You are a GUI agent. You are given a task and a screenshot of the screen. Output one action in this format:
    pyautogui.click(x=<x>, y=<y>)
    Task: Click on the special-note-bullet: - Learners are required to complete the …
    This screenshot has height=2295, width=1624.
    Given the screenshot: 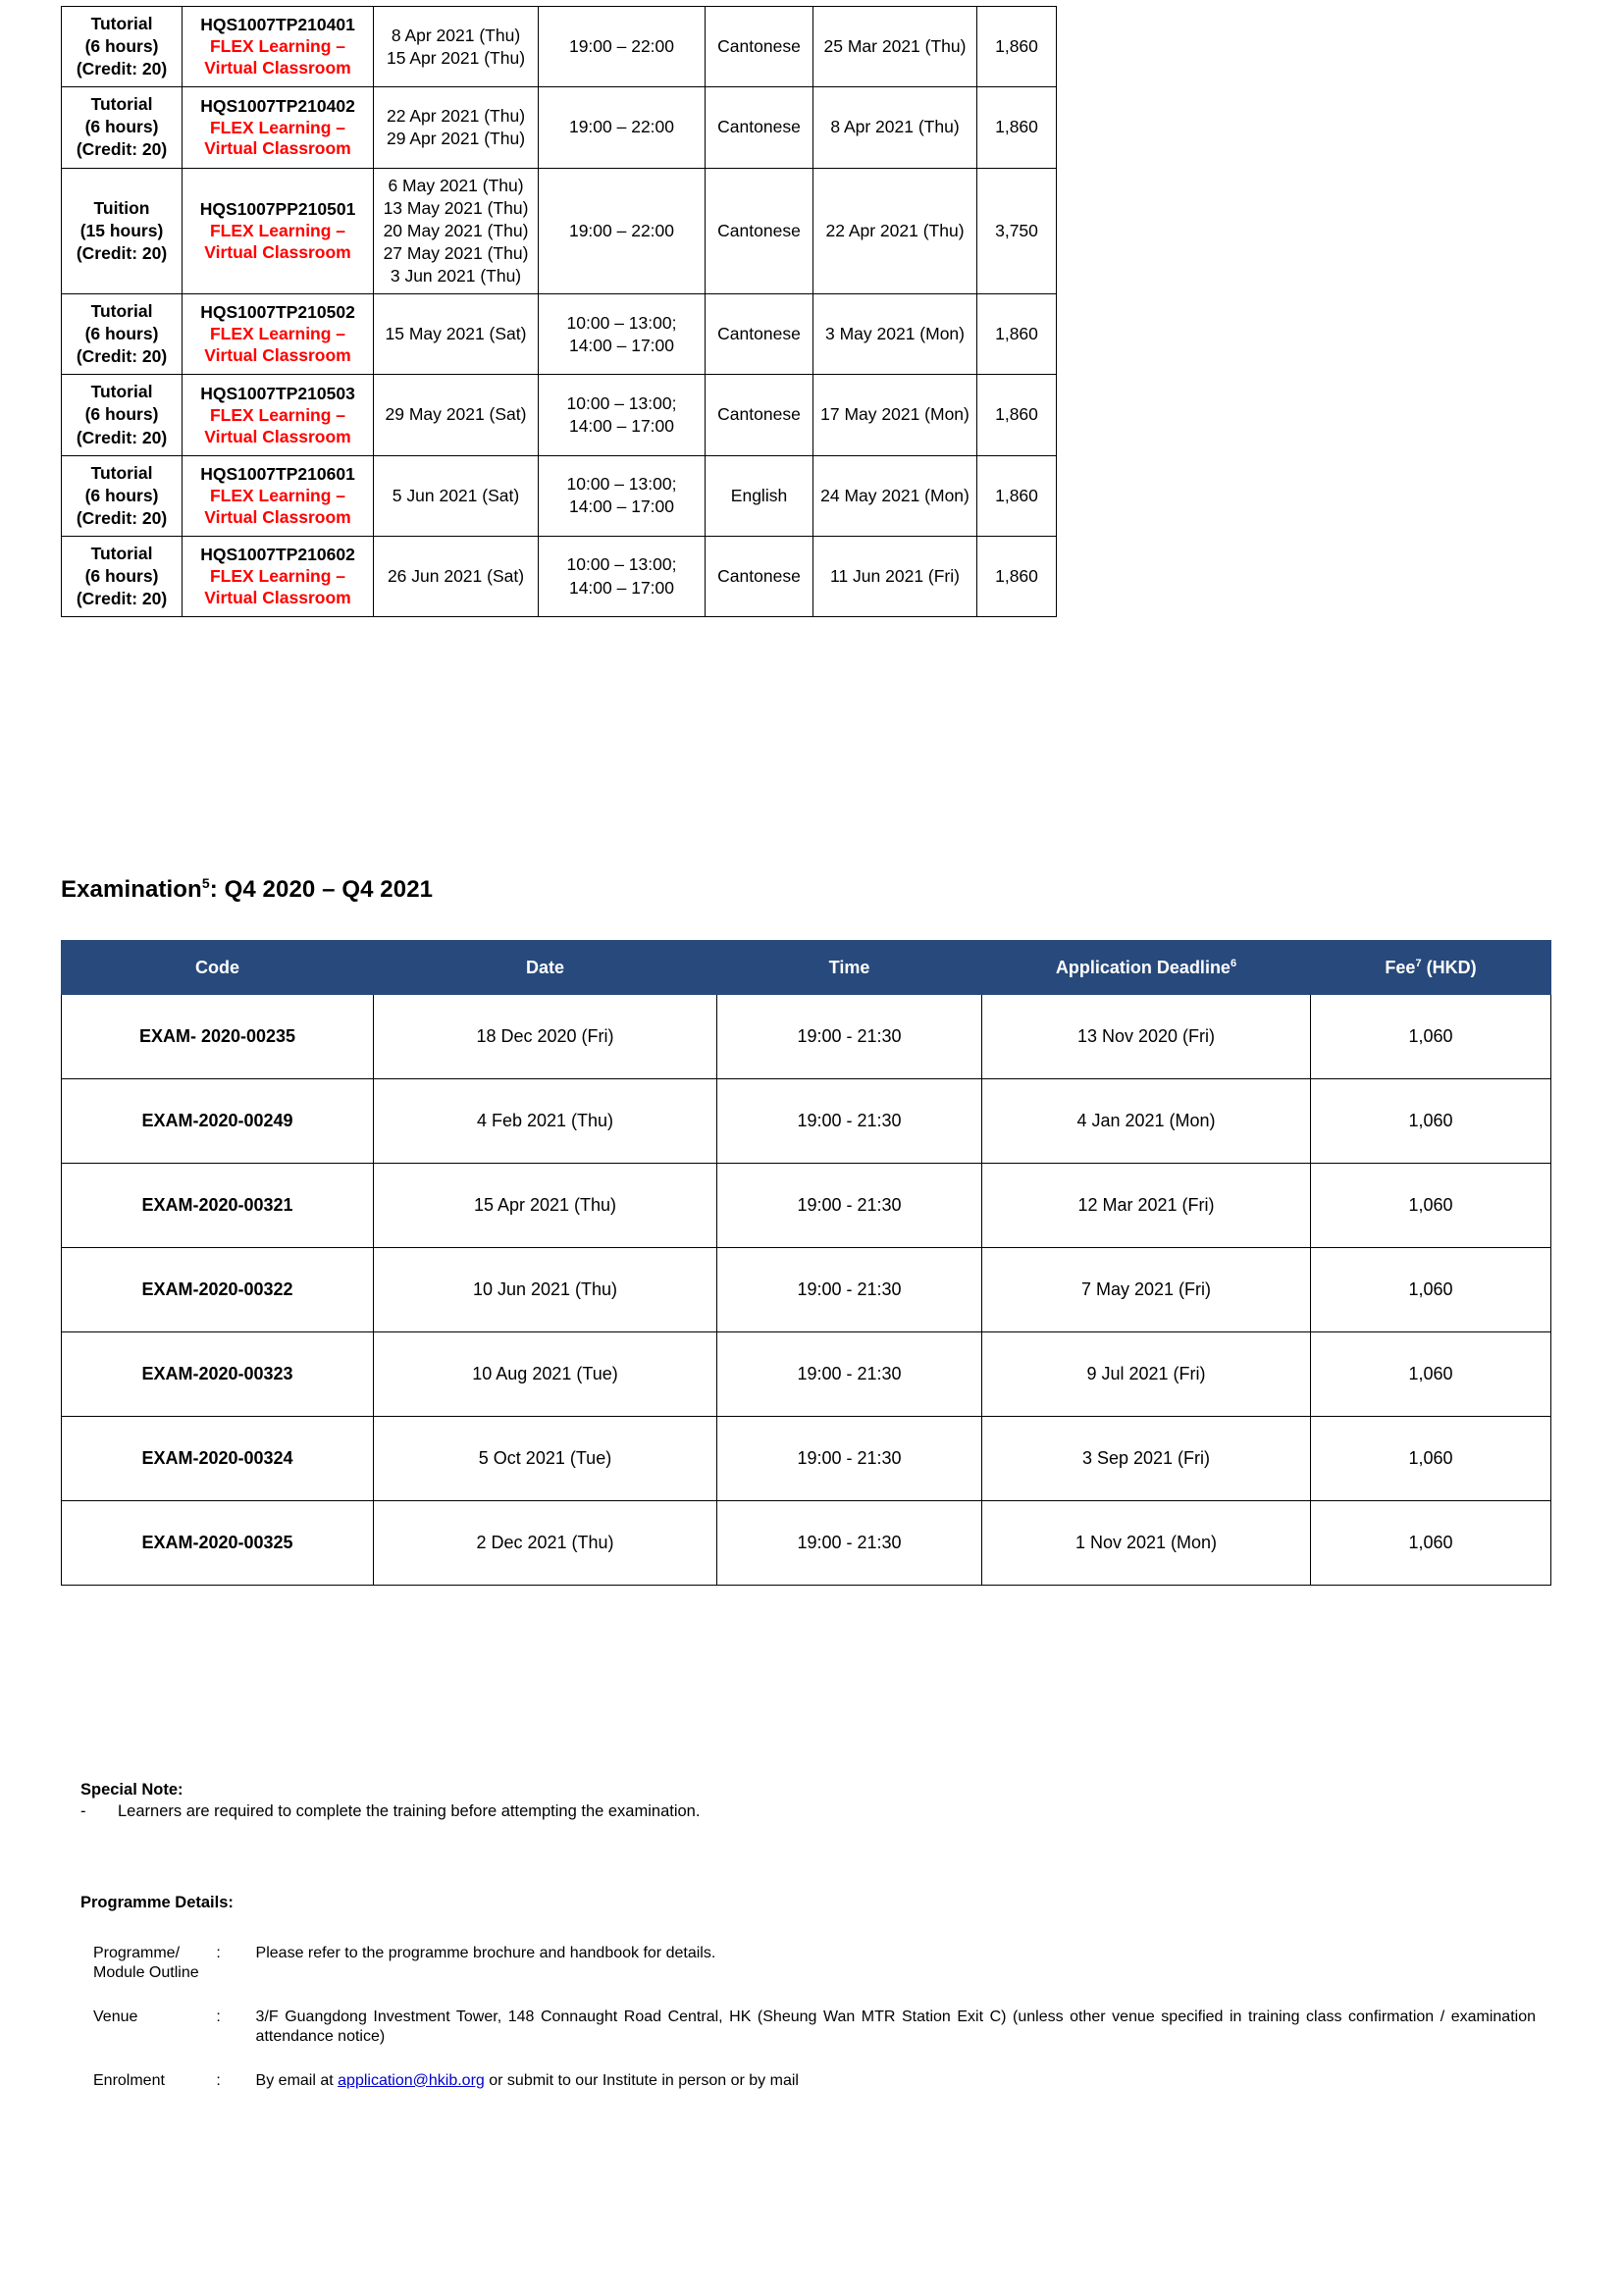 What is the action you would take?
    pyautogui.click(x=767, y=1812)
    